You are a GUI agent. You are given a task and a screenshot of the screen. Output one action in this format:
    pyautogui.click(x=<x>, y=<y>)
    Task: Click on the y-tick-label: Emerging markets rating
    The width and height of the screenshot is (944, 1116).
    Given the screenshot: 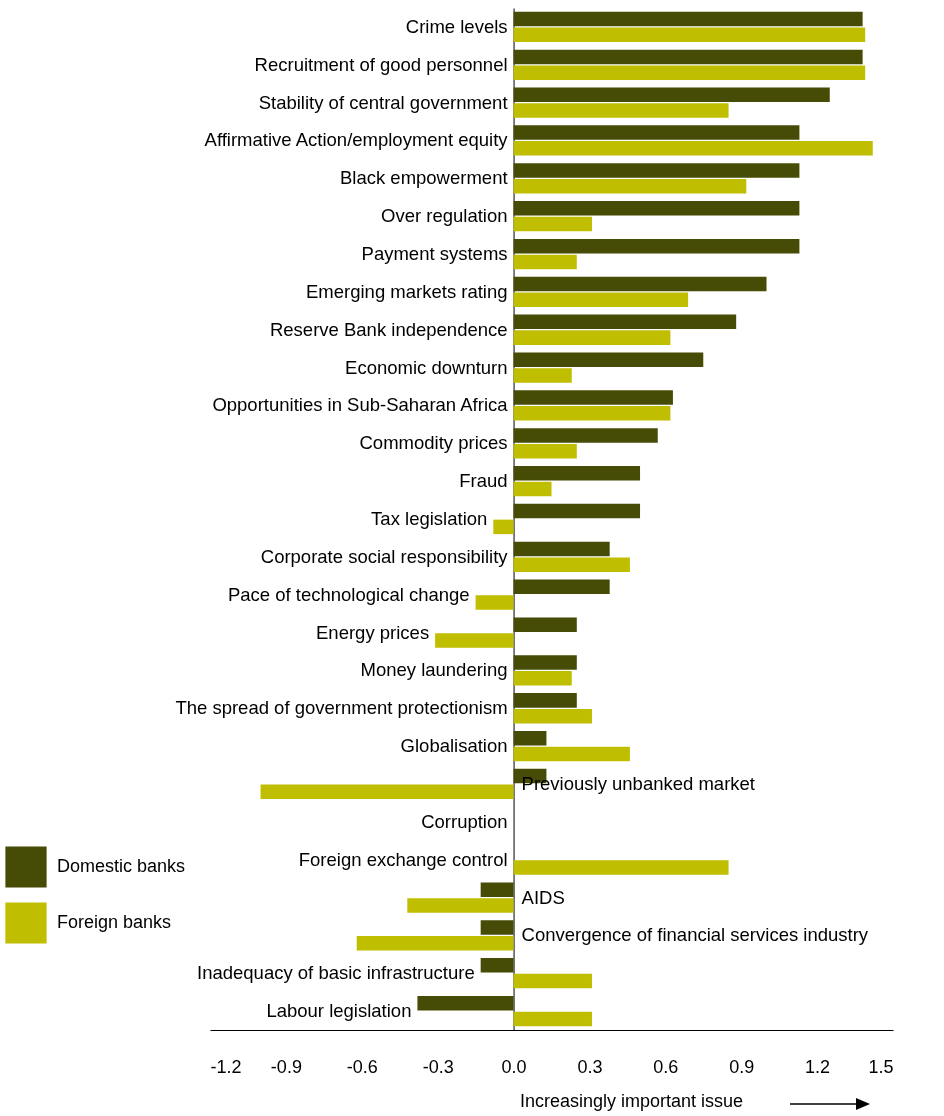 What is the action you would take?
    pyautogui.click(x=407, y=291)
    